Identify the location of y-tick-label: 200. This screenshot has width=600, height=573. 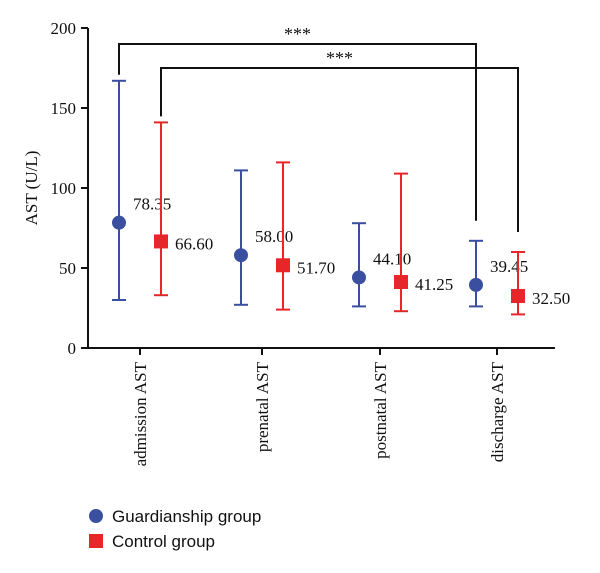
(64, 28).